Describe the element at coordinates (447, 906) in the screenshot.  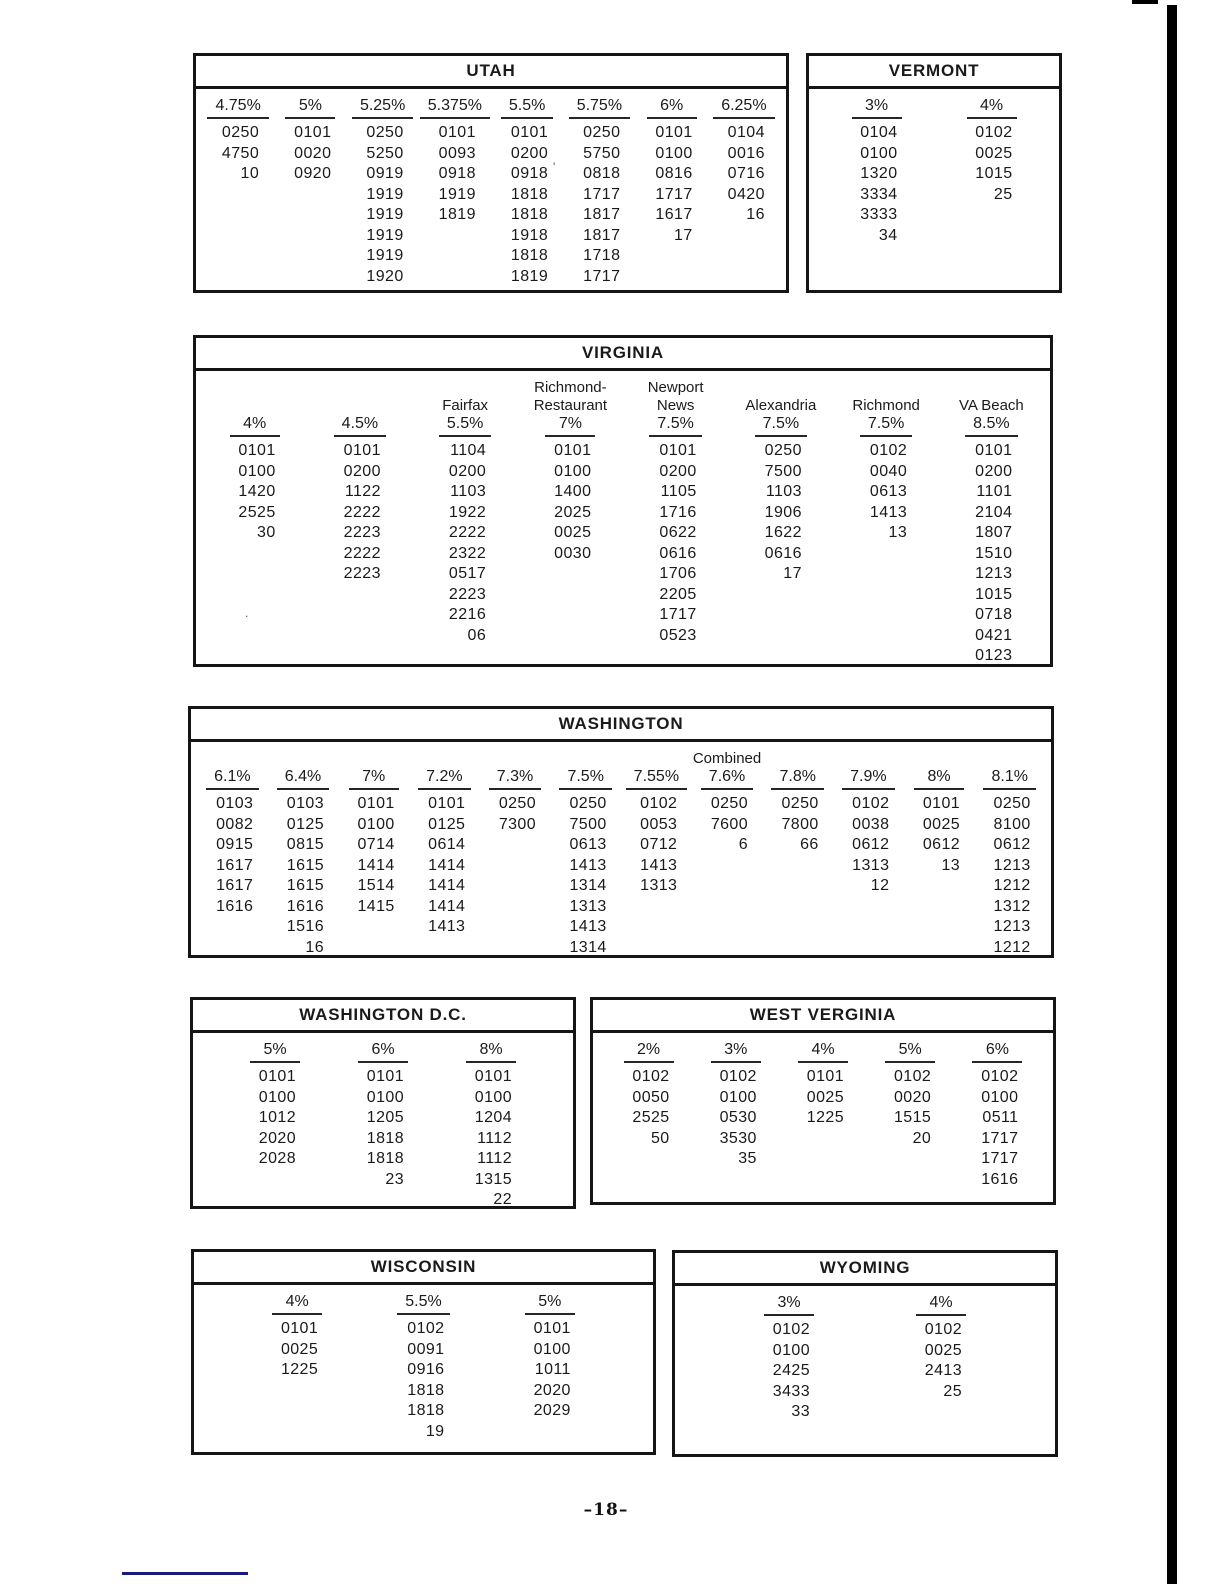
I see `code-value: 1414` at that location.